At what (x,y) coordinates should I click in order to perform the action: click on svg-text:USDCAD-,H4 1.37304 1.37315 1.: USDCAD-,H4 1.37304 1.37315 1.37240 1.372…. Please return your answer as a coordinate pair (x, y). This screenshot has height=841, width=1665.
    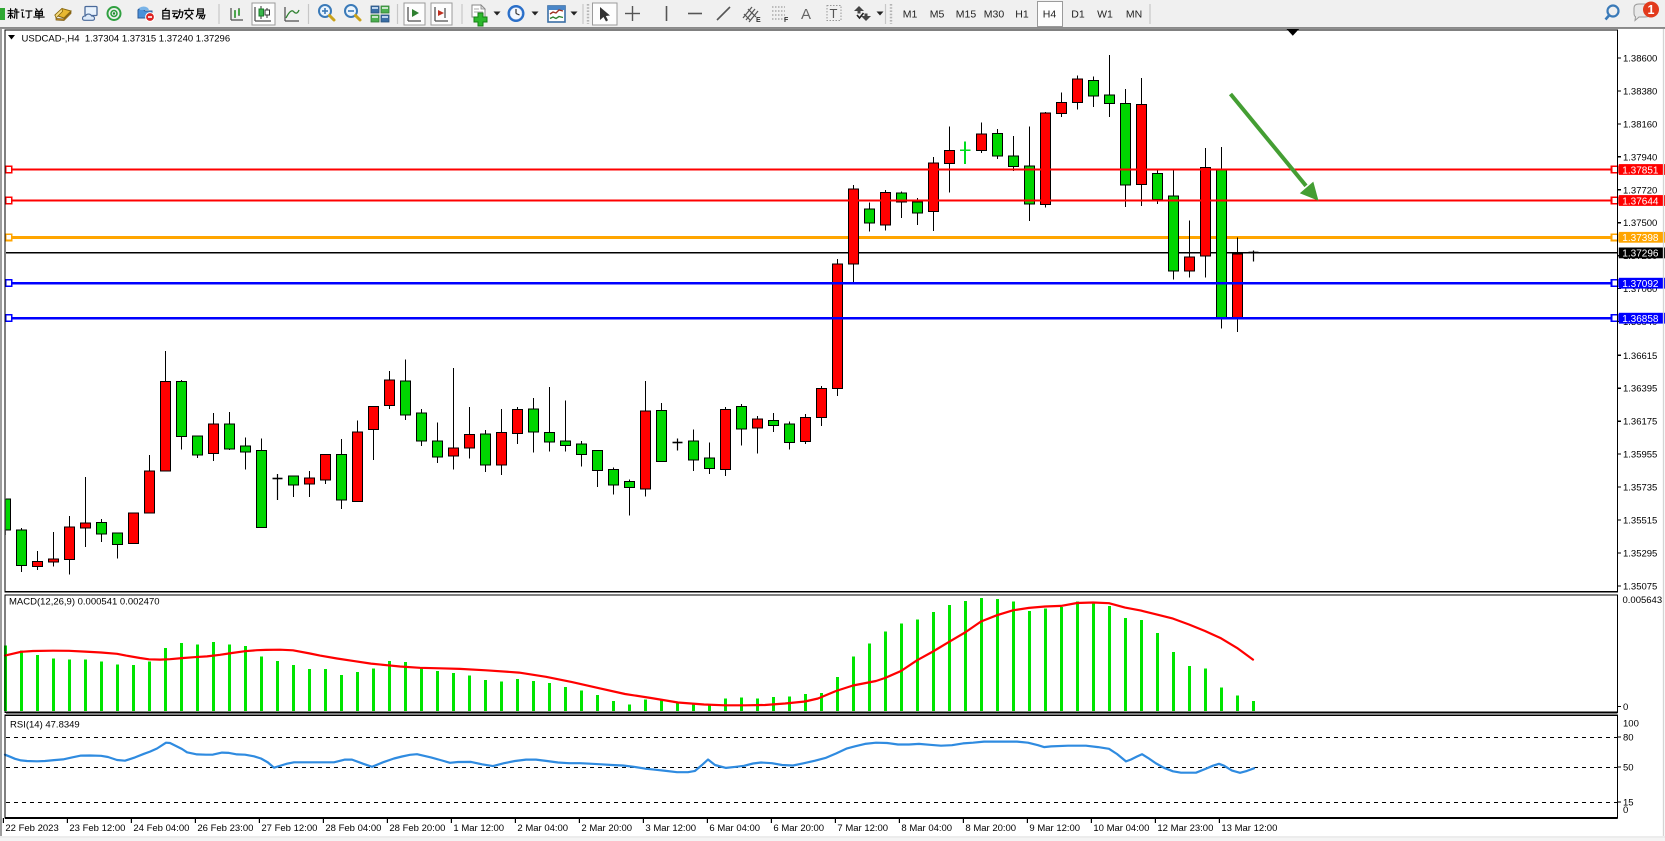
    Looking at the image, I should click on (126, 39).